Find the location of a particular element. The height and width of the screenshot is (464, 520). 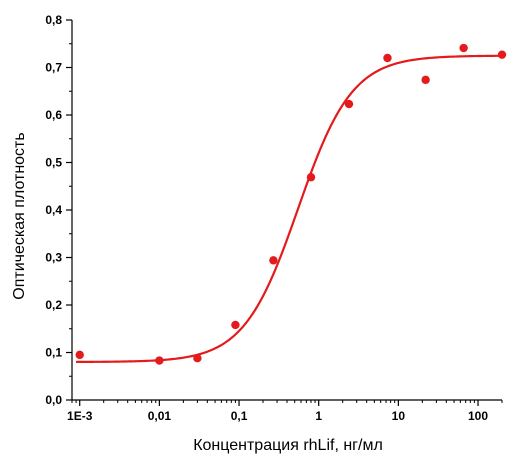

x-tick-label: 1 is located at coordinates (318, 416).